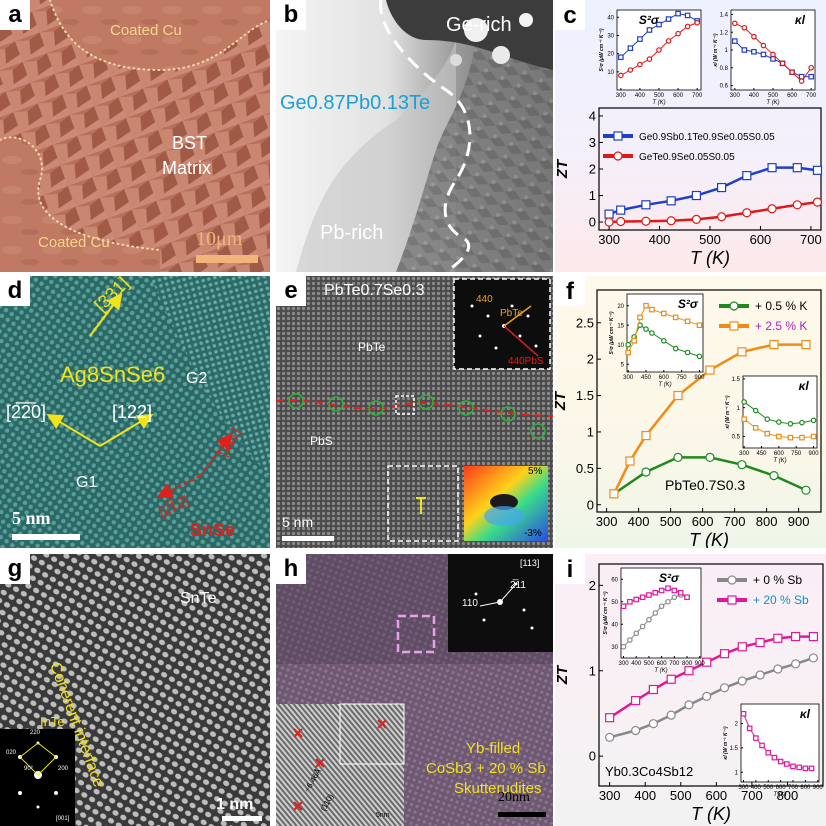 This screenshot has height=826, width=826. Describe the element at coordinates (614, 648) in the screenshot. I see `i-inset1-ytick-label-0: 30` at that location.